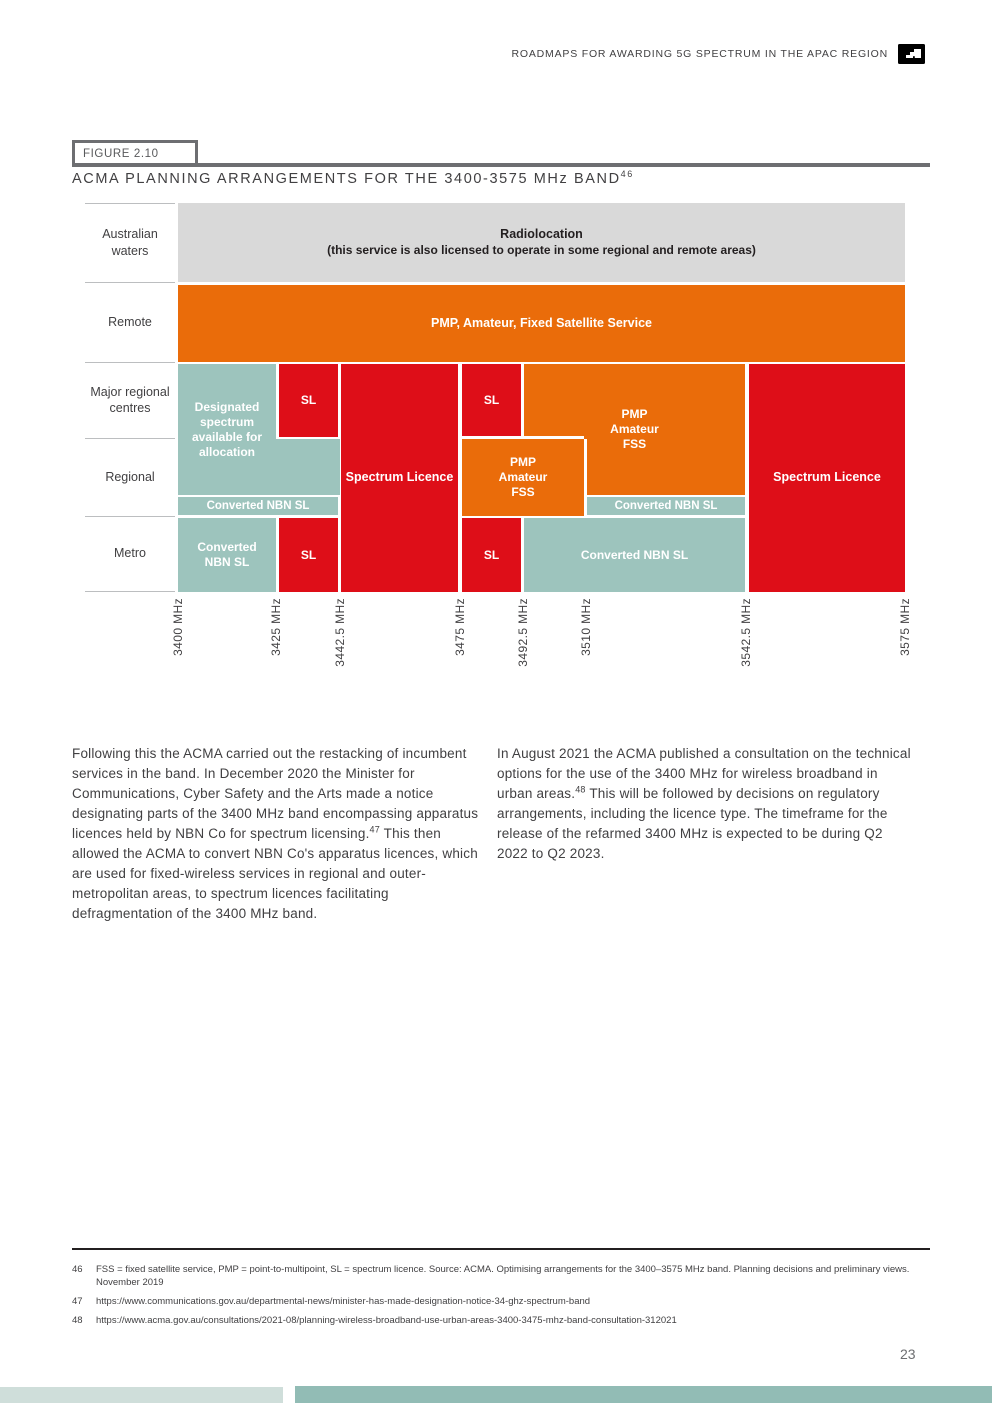 The height and width of the screenshot is (1403, 992). Describe the element at coordinates (634, 555) in the screenshot. I see `block-converted-nbn-sl-metro-right: Converted NBN SL` at that location.